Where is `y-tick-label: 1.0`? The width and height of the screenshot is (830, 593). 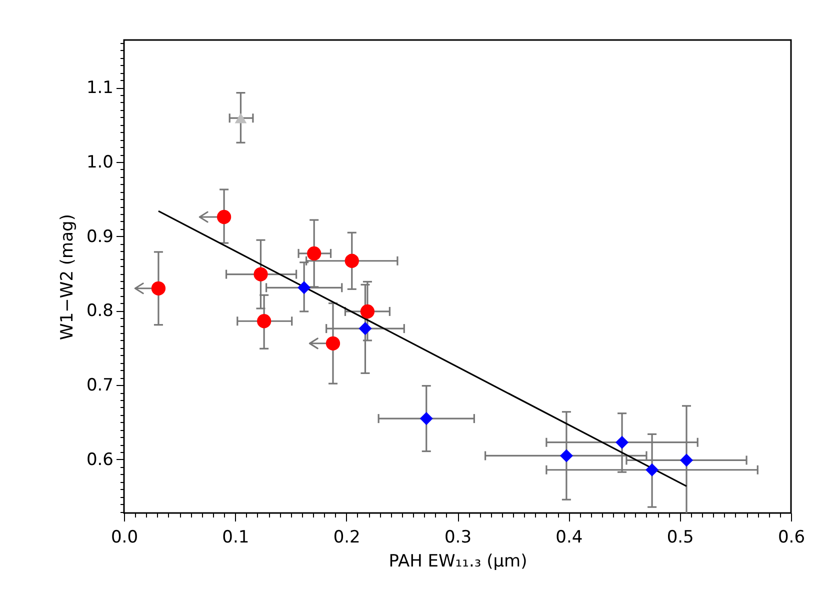 y-tick-label: 1.0 is located at coordinates (100, 162).